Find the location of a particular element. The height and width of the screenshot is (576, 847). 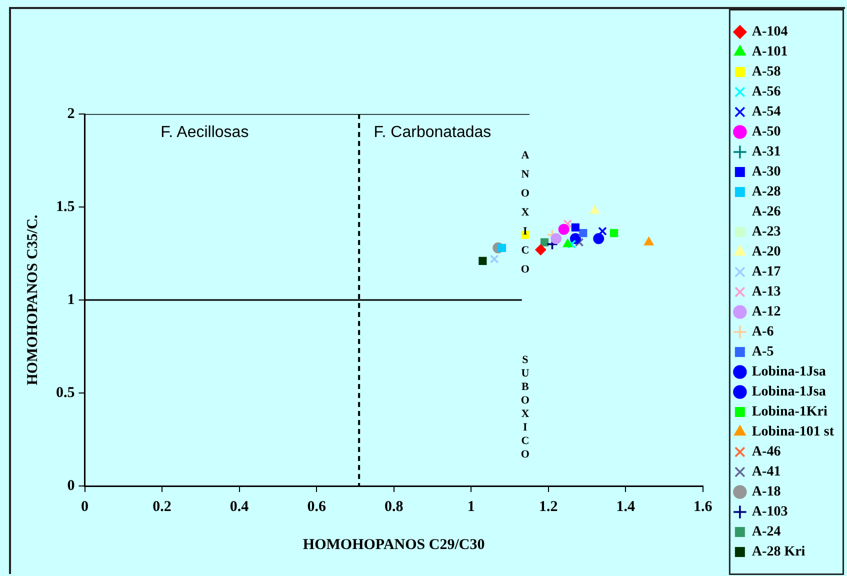

legend-label: Lobina-101 st is located at coordinates (793, 432).